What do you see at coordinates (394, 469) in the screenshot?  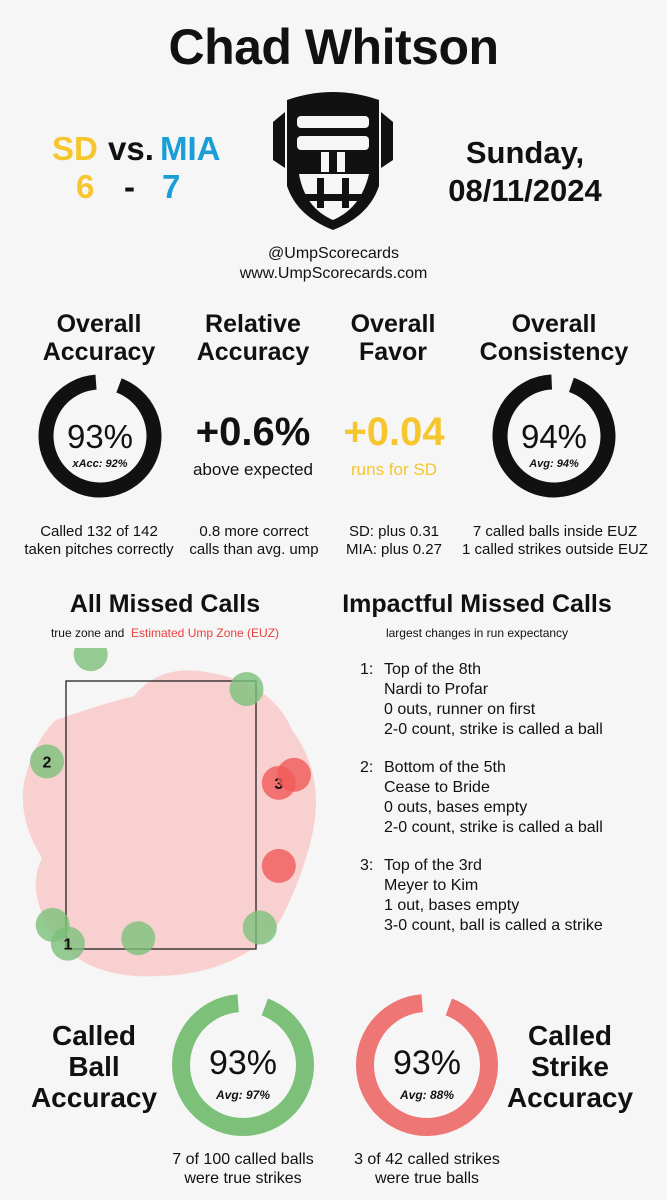 I see `overall-favor-sub: runs for SD` at bounding box center [394, 469].